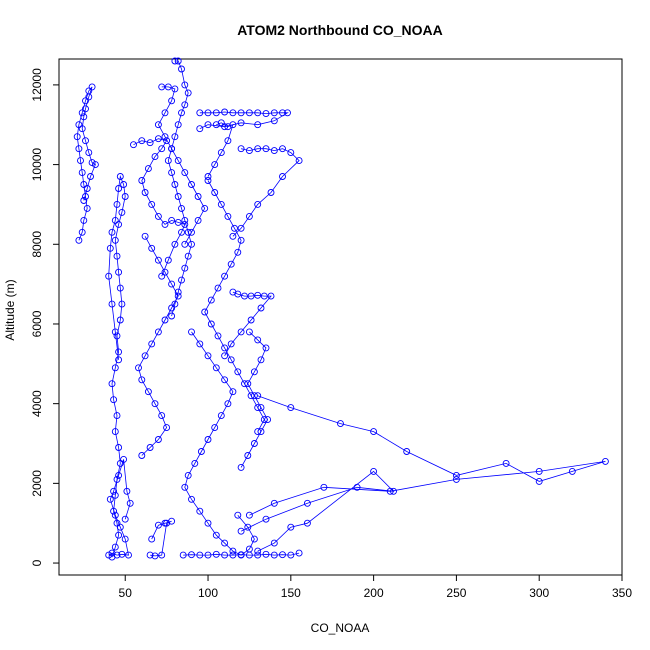 Image resolution: width=650 pixels, height=650 pixels. I want to click on y-tick-label: 2000, so click(37, 483).